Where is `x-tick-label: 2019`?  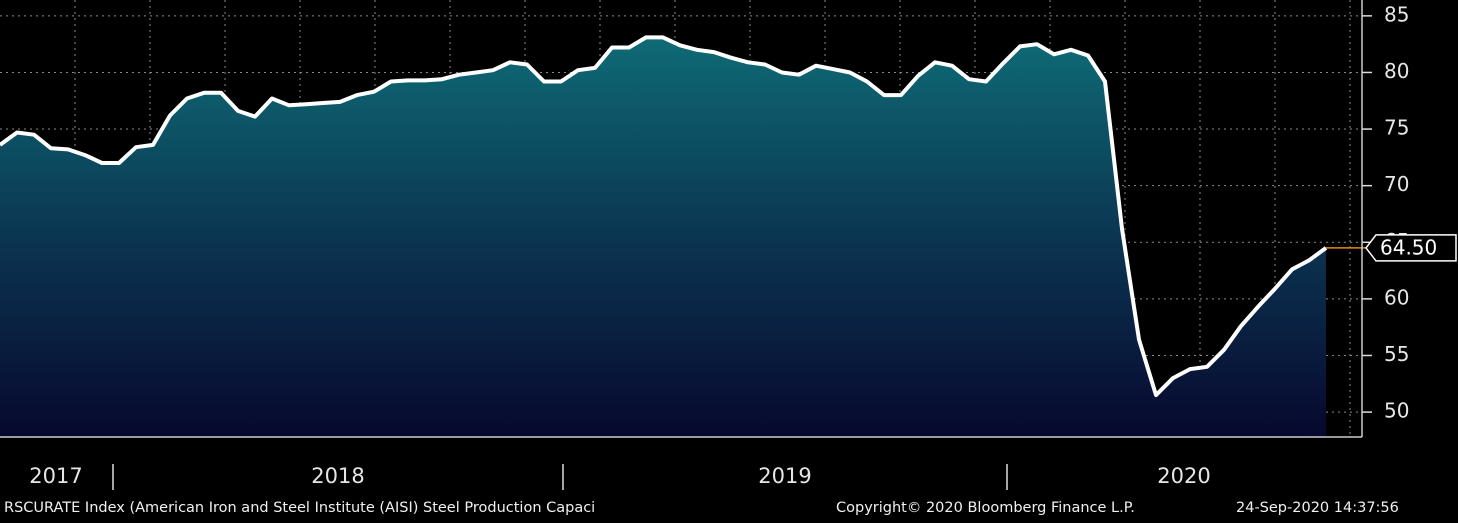
x-tick-label: 2019 is located at coordinates (784, 476).